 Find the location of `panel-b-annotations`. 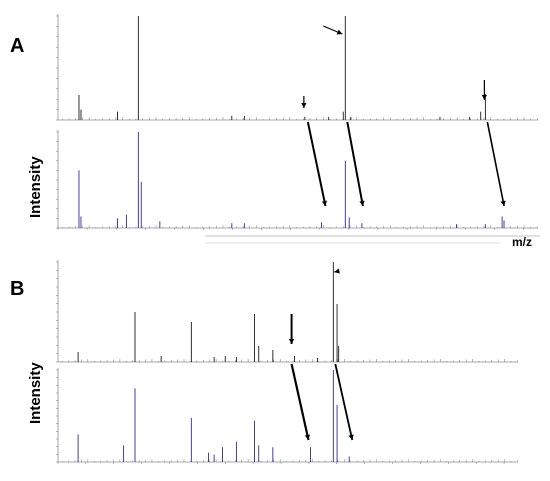

panel-b-annotations is located at coordinates (321, 354).